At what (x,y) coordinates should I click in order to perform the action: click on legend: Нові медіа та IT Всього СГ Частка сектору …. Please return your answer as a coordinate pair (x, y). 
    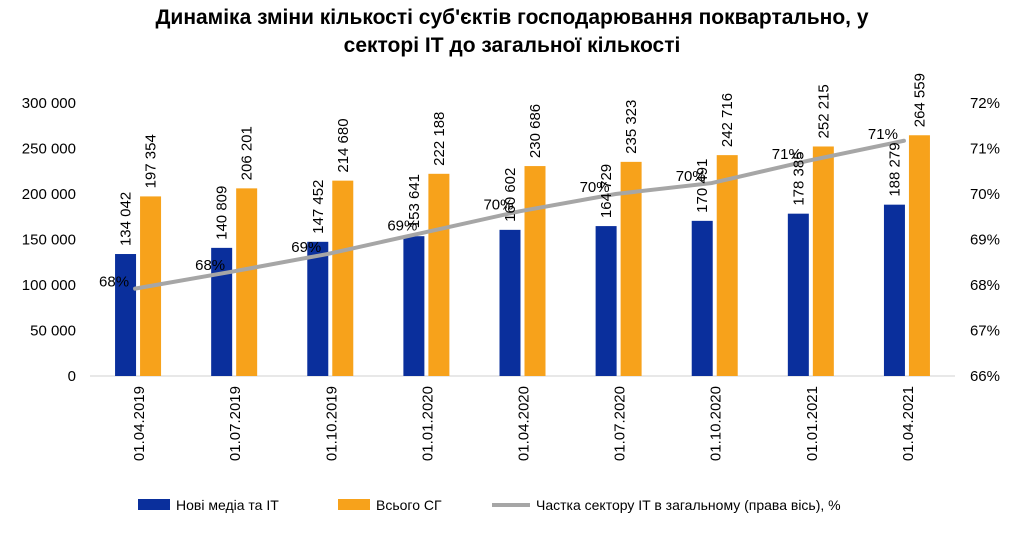
    Looking at the image, I should click on (489, 505).